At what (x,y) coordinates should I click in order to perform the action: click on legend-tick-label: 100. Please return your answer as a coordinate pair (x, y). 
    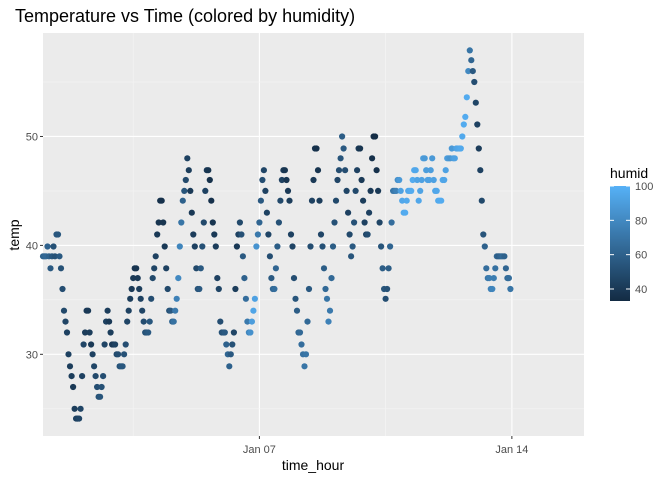
    Looking at the image, I should click on (644, 187).